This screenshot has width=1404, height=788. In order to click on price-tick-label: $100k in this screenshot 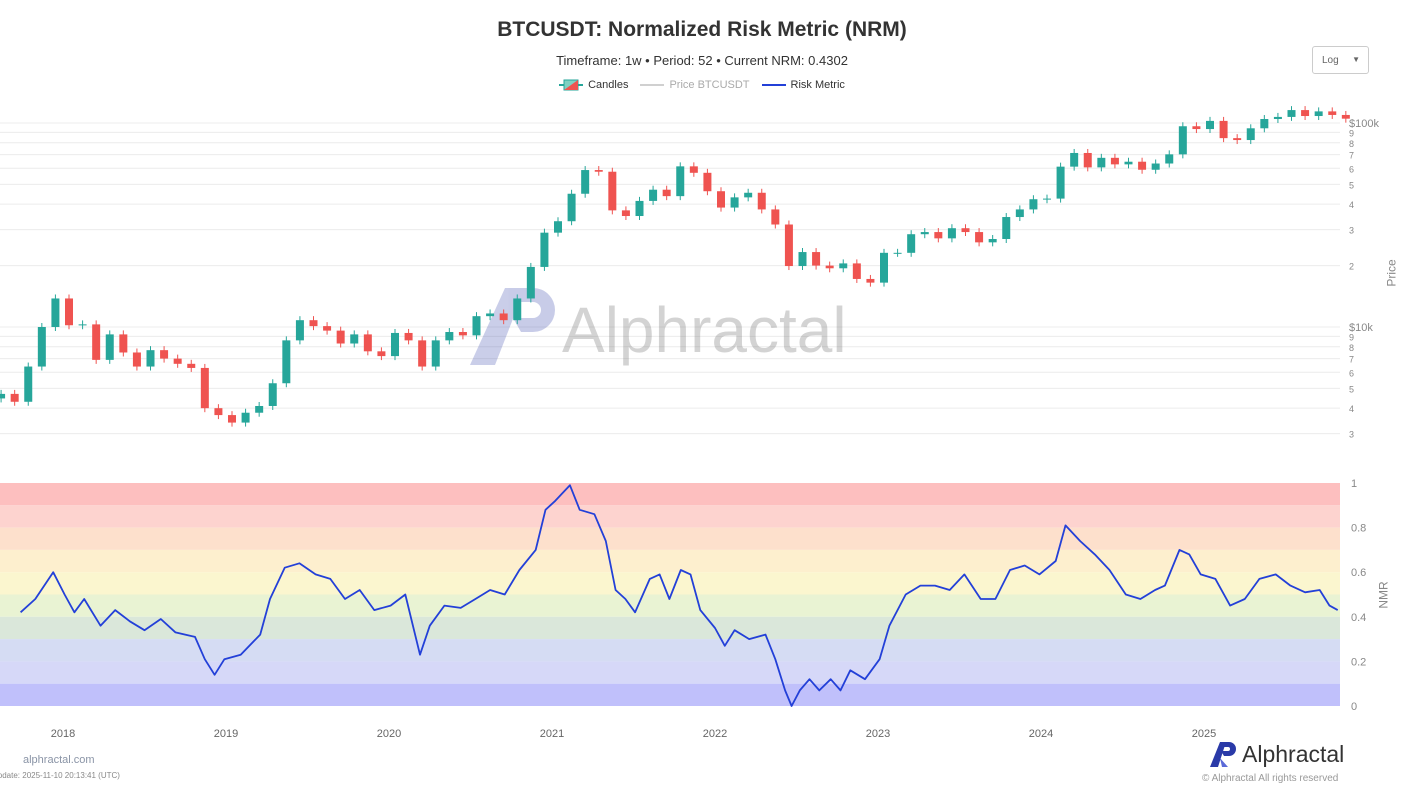, I will do `click(1364, 124)`.